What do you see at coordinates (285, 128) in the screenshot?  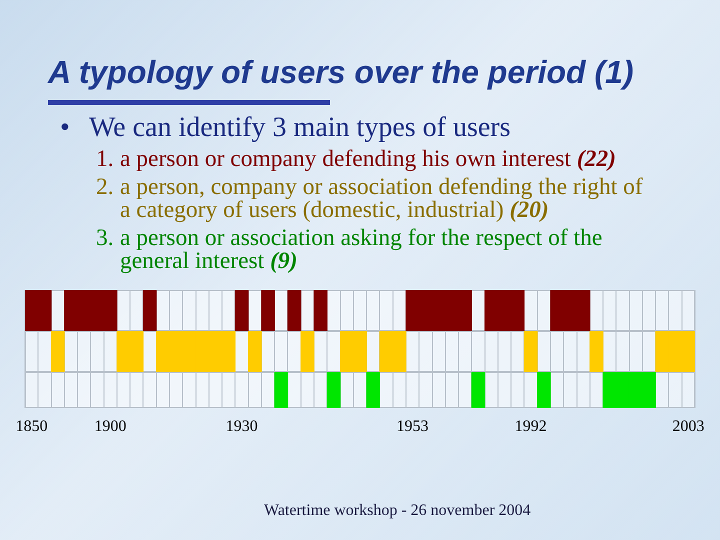 I see `chart-subtitle: • We can identify 3 main types of users` at bounding box center [285, 128].